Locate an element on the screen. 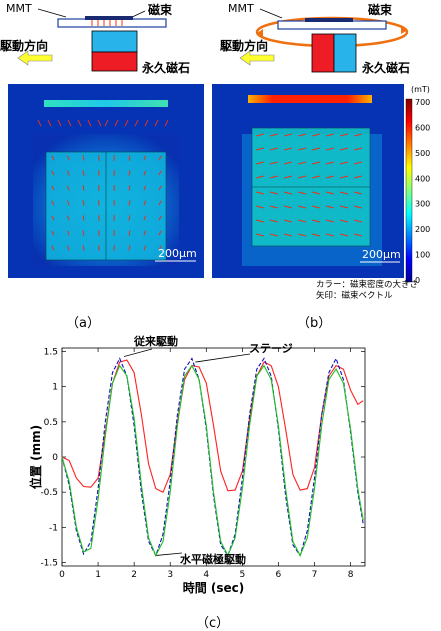 Image resolution: width=441 pixels, height=631 pixels. annotation-horizontal: 水平磁極駆動 is located at coordinates (213, 559).